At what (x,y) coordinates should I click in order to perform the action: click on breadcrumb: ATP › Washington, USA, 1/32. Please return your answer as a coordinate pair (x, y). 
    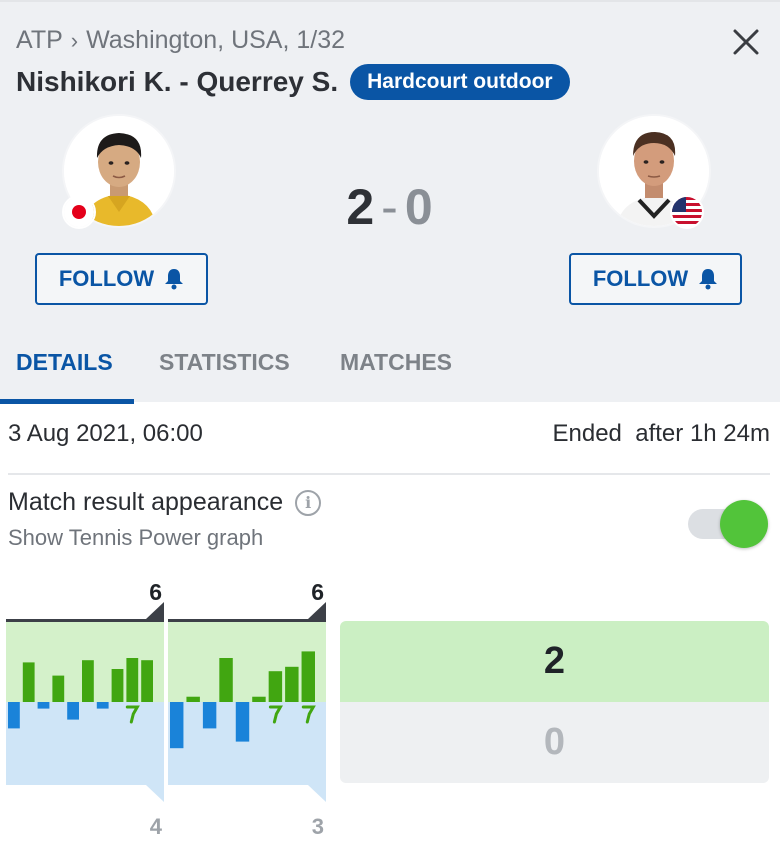
    Looking at the image, I should click on (180, 40).